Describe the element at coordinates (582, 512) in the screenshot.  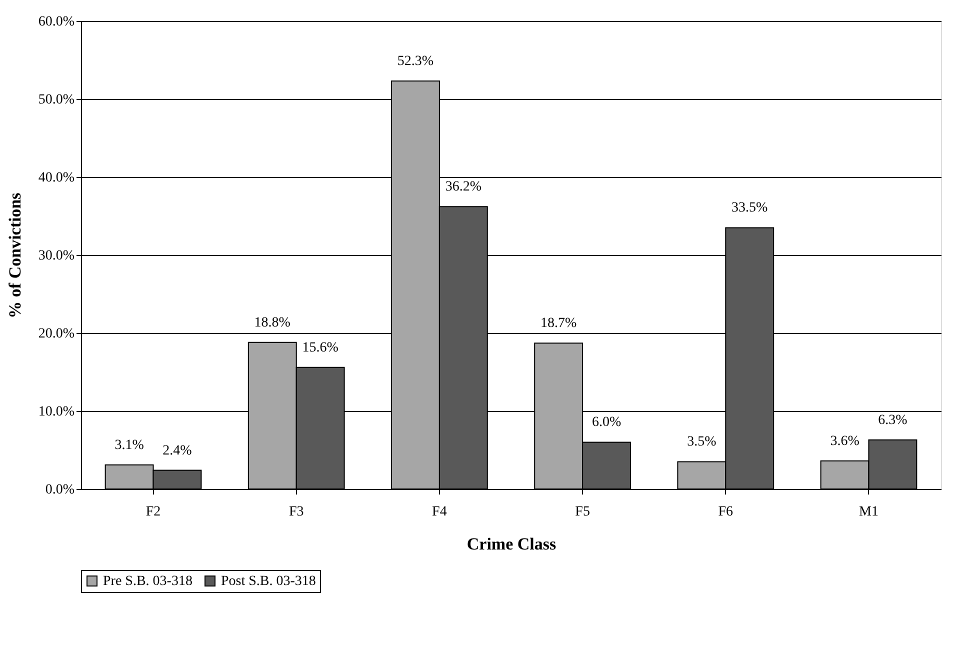
I see `x-tick-label: F5` at that location.